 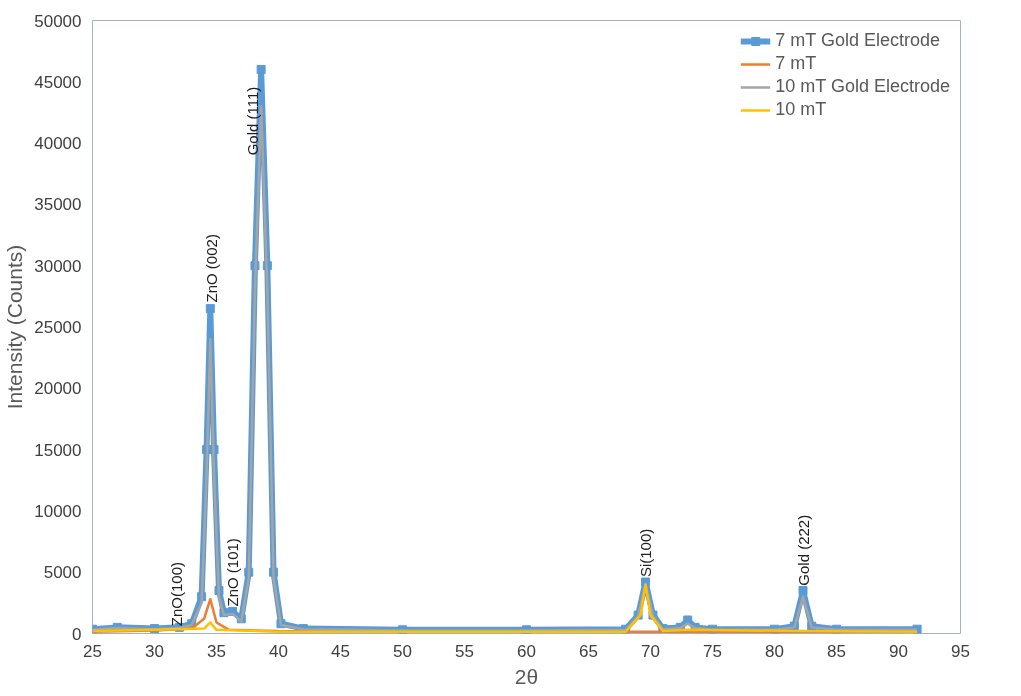 What do you see at coordinates (58, 205) in the screenshot?
I see `y-tick-label: 35000` at bounding box center [58, 205].